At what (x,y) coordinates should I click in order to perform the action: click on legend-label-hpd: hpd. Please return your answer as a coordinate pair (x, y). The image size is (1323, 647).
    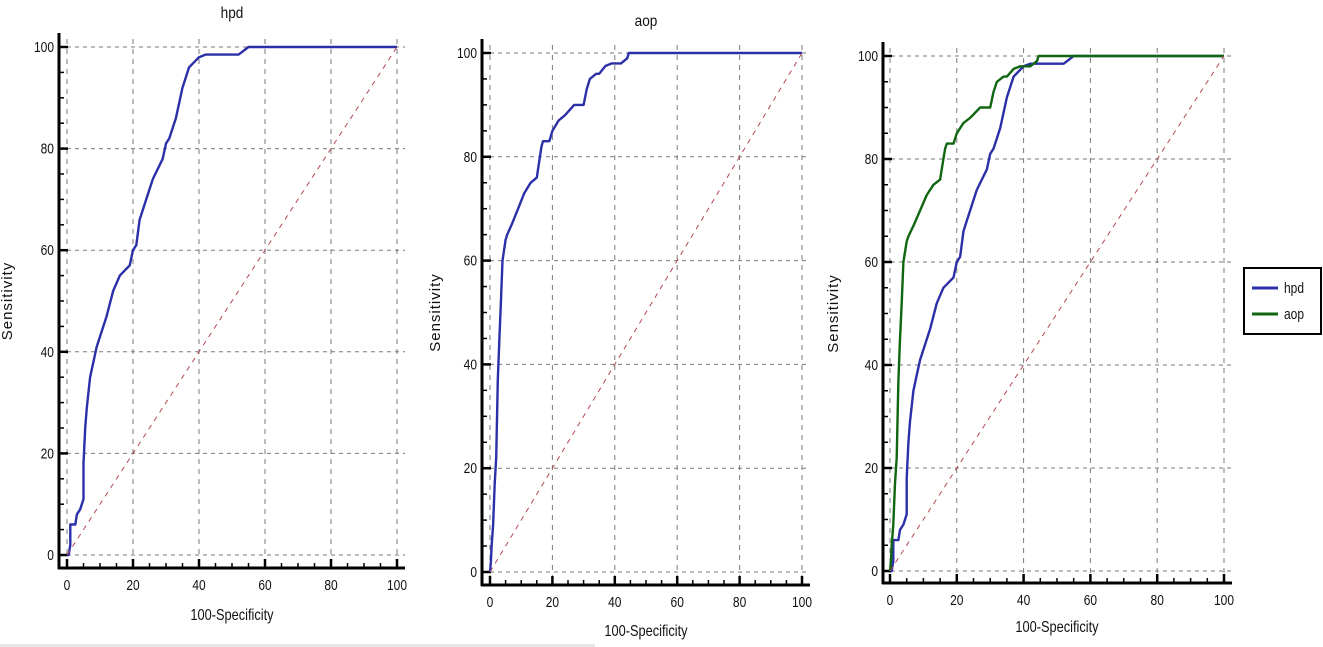
    Looking at the image, I should click on (1294, 288).